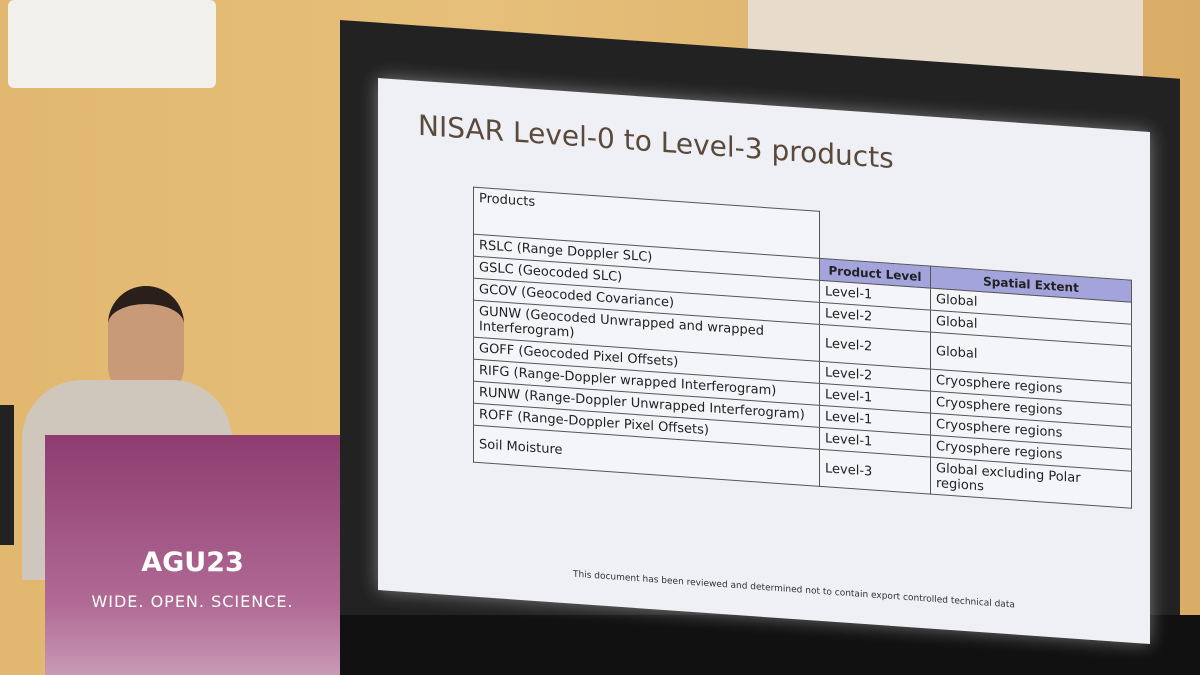 Image resolution: width=1200 pixels, height=675 pixels. I want to click on slide-title: NISAR Level-0 to Level-3 products, so click(656, 142).